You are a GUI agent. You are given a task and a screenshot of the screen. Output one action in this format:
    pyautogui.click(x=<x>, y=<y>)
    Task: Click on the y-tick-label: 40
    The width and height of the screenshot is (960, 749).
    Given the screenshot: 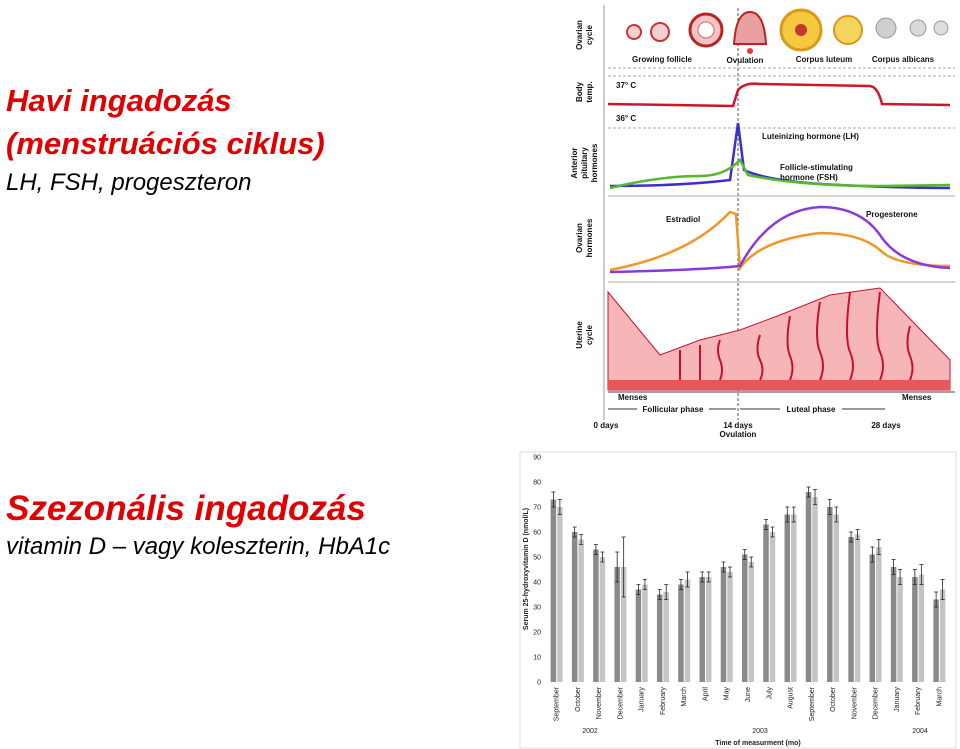 What is the action you would take?
    pyautogui.click(x=537, y=583)
    